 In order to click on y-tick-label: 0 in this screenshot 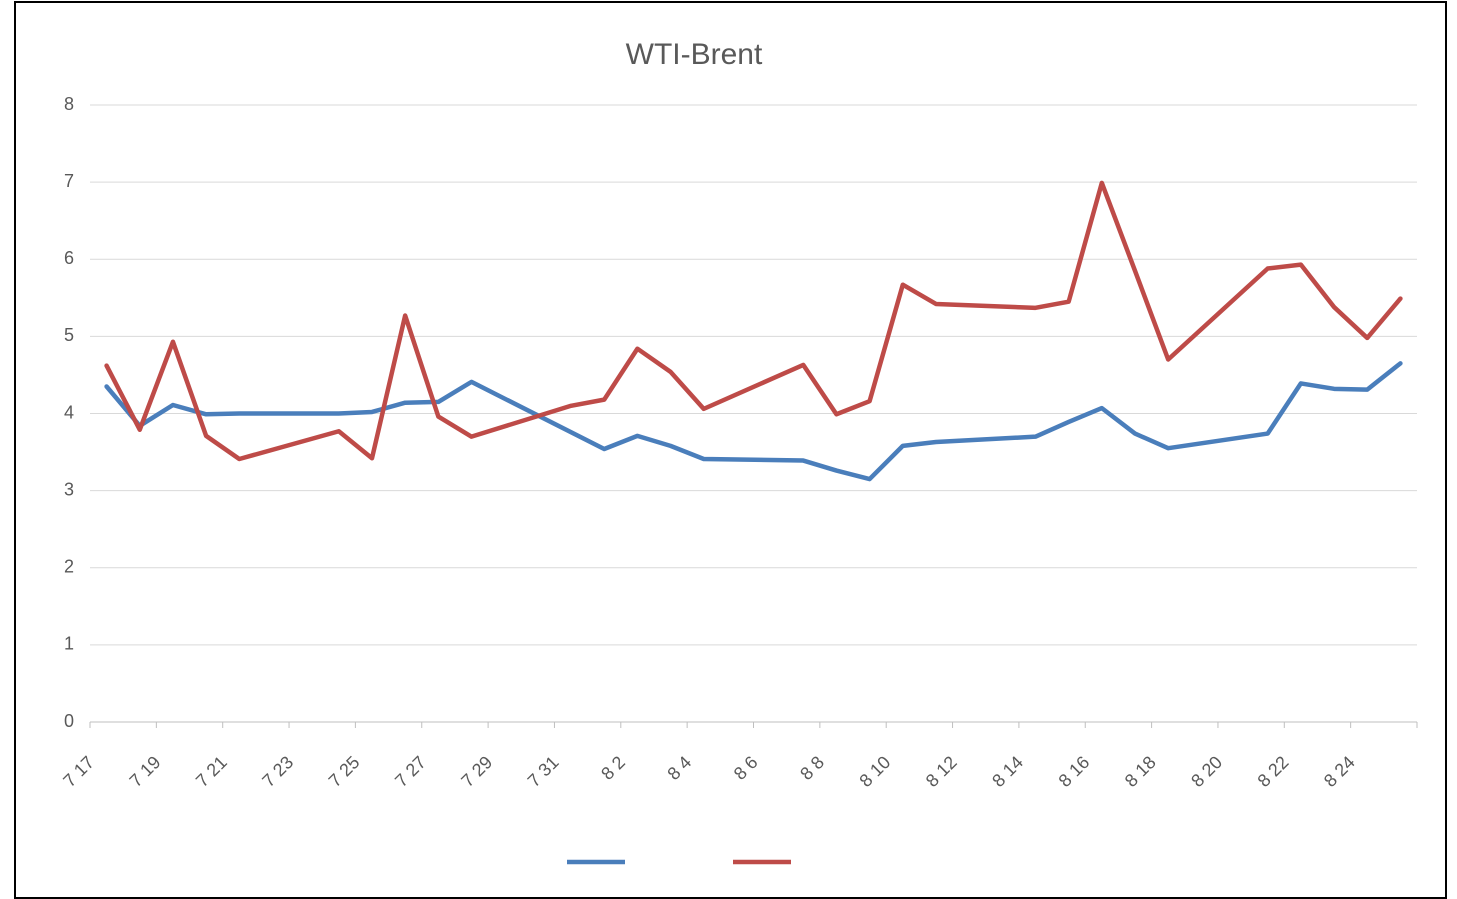, I will do `click(69, 721)`.